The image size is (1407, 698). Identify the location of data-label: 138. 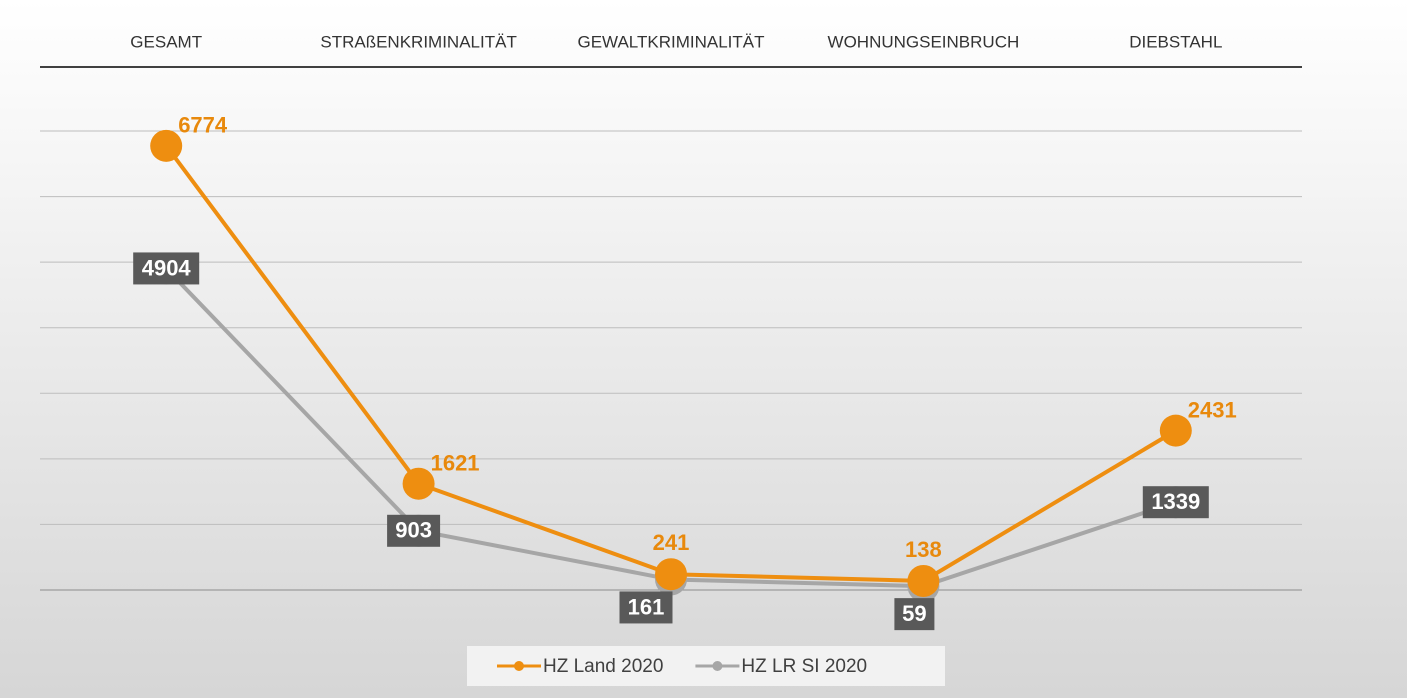
(923, 549).